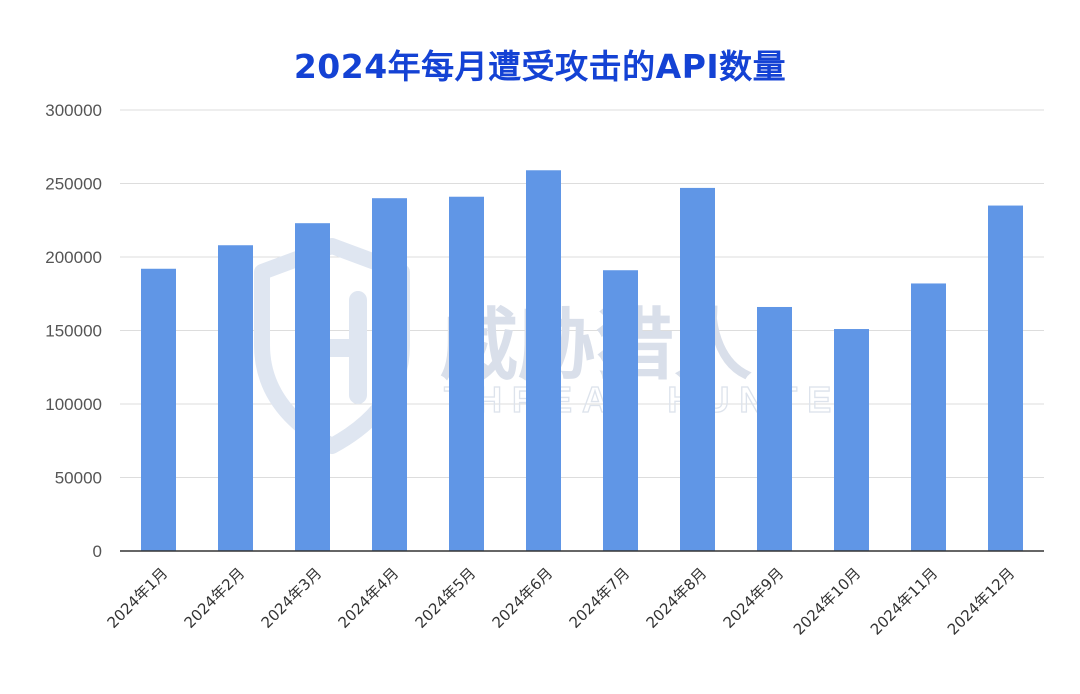 The image size is (1080, 694). Describe the element at coordinates (660, 399) in the screenshot. I see `watermark-en: THREAT HUNTER` at that location.